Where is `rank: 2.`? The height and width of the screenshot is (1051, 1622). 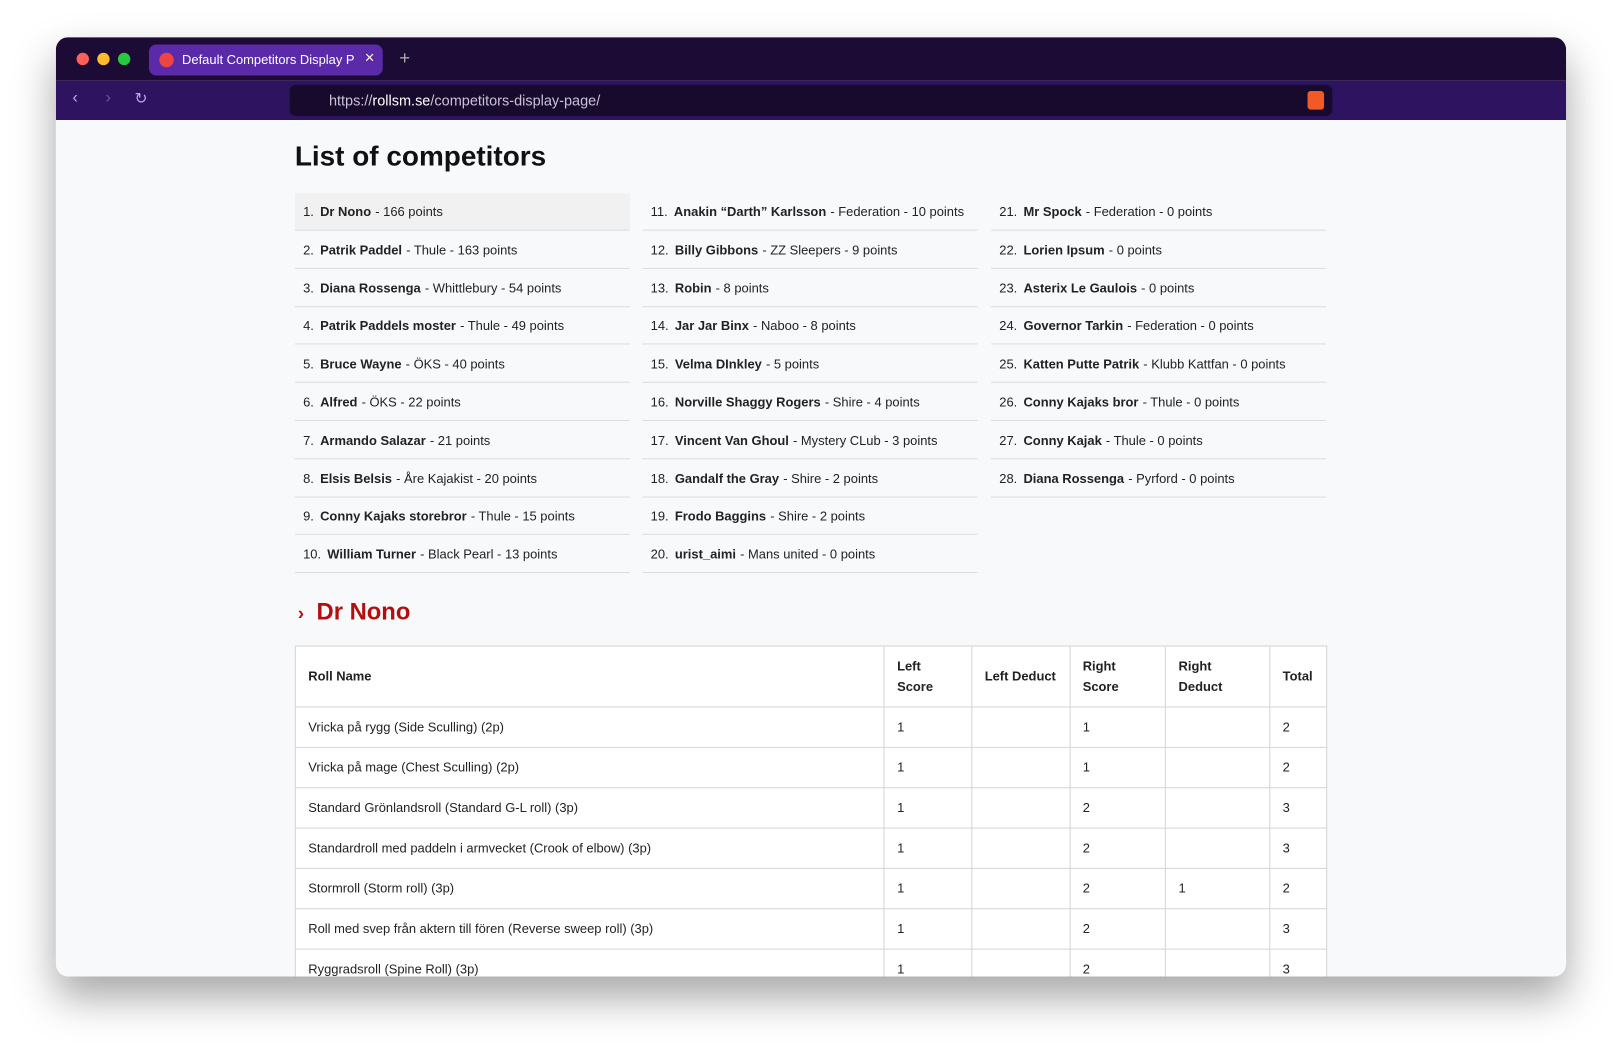
rank: 2. is located at coordinates (308, 250).